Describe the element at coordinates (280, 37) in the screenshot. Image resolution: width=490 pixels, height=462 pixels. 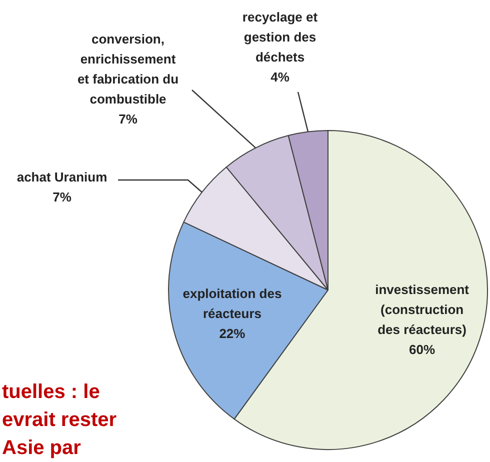
I see `slice-label: recyclage et gestion des déchets` at that location.